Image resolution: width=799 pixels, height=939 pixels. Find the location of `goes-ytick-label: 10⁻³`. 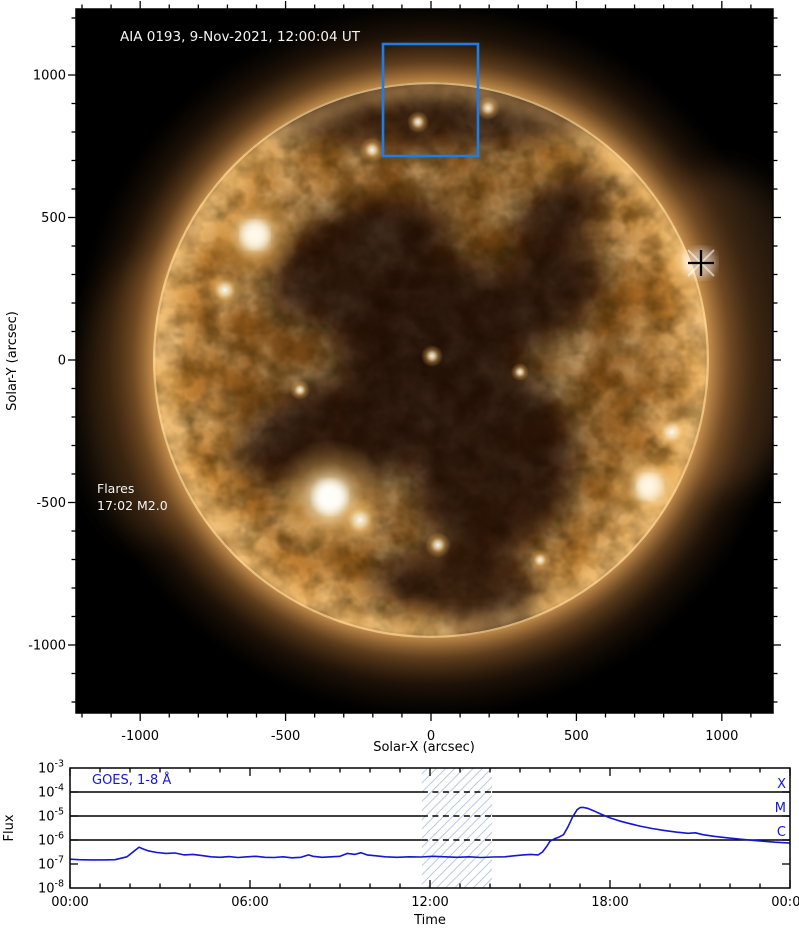

goes-ytick-label: 10⁻³ is located at coordinates (51, 768).